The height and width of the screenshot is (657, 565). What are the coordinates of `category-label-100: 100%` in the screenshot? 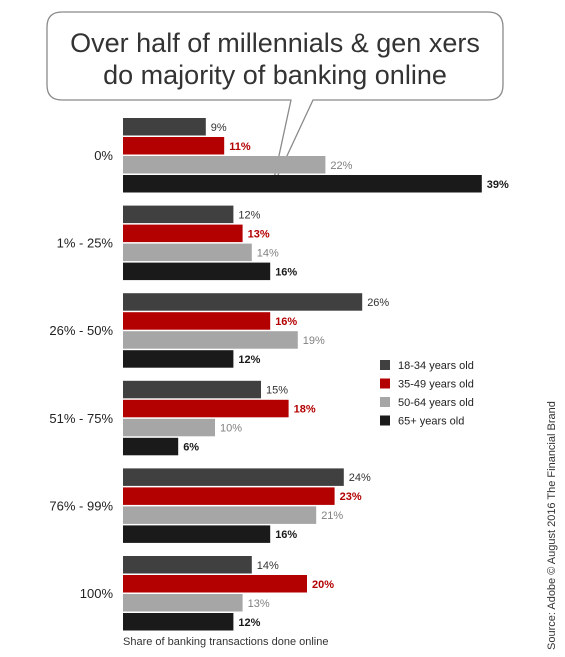 It's located at (97, 593).